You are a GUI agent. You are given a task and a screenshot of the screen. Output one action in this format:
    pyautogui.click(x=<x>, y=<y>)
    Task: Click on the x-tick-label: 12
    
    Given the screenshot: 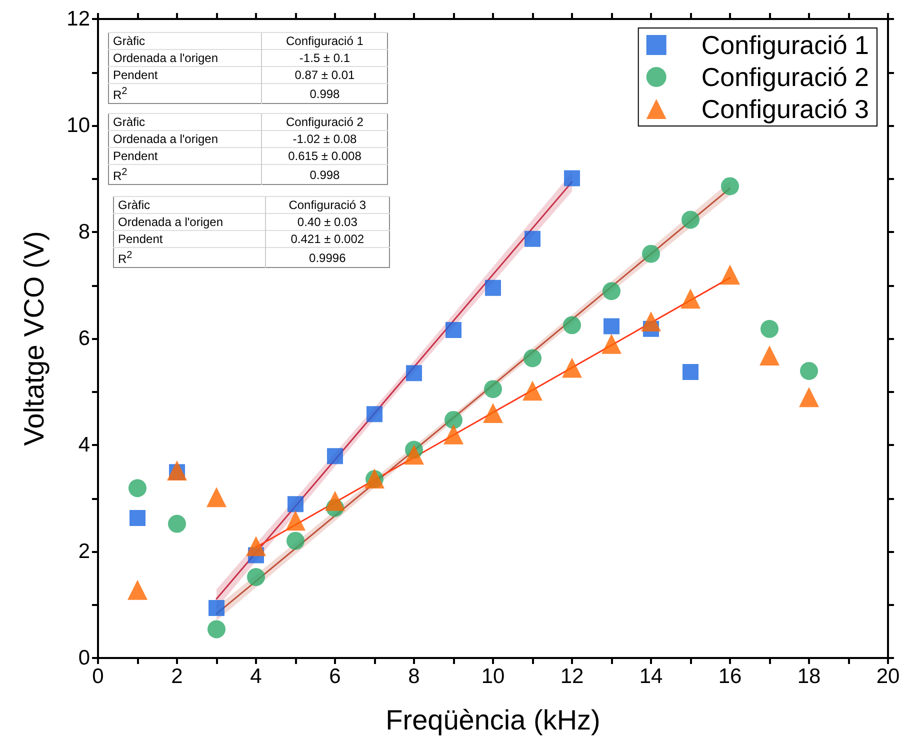 What is the action you would take?
    pyautogui.click(x=572, y=676)
    